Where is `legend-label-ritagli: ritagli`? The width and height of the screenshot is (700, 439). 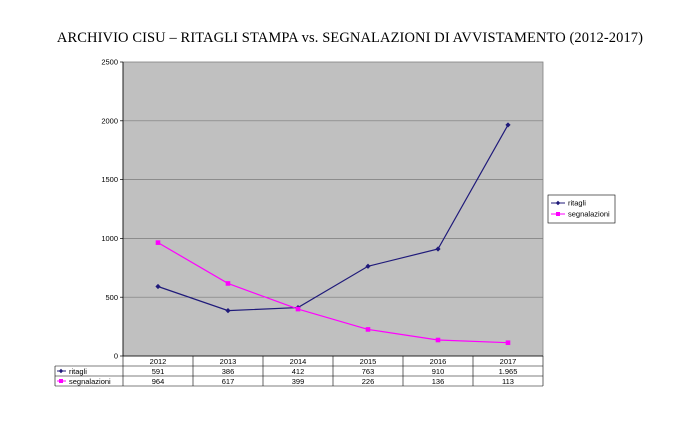
legend-label-ritagli: ritagli is located at coordinates (577, 203).